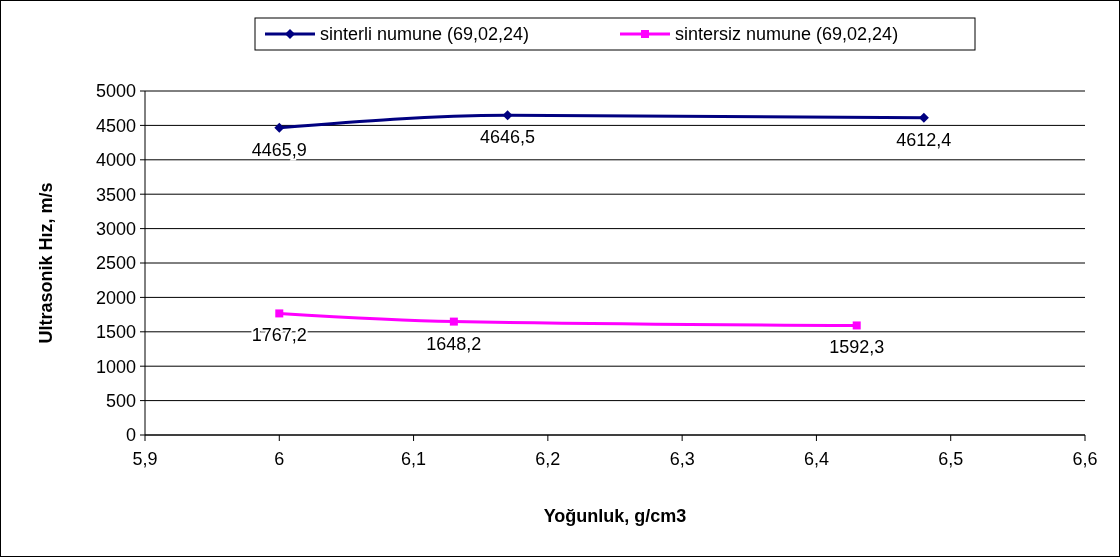 Image resolution: width=1120 pixels, height=557 pixels. Describe the element at coordinates (425, 34) in the screenshot. I see `legend-label: sinterli numune (69,02,24)` at that location.